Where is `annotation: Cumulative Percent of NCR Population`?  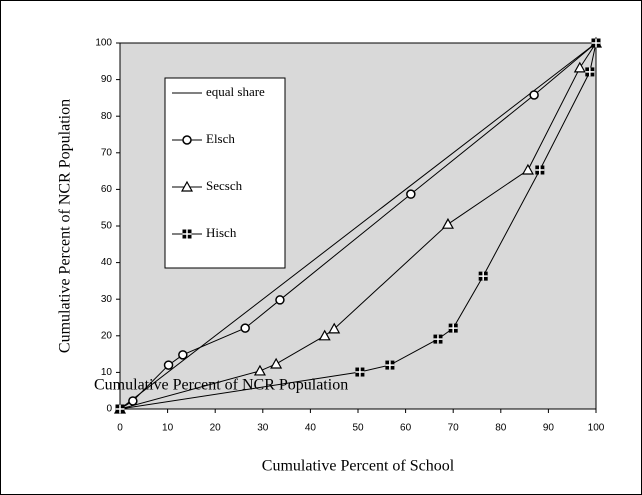
annotation: Cumulative Percent of NCR Population is located at coordinates (221, 385).